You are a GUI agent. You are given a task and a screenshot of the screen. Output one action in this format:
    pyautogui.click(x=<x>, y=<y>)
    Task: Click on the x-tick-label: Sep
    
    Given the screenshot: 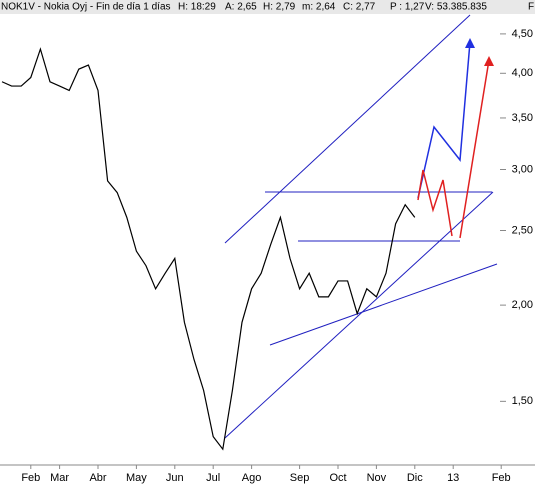 What is the action you would take?
    pyautogui.click(x=300, y=478)
    